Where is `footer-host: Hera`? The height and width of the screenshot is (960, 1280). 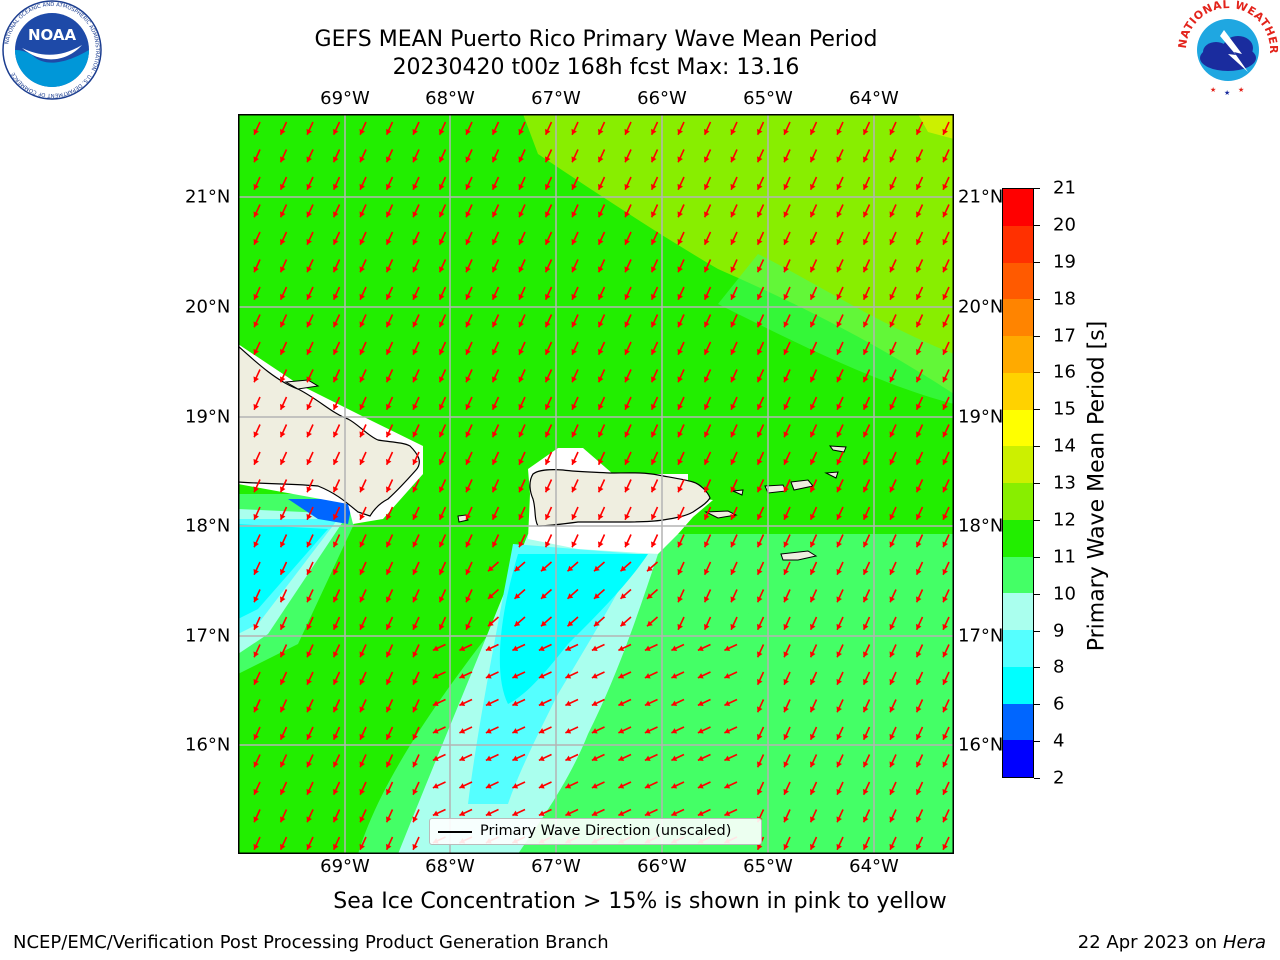 footer-host: Hera is located at coordinates (1244, 942).